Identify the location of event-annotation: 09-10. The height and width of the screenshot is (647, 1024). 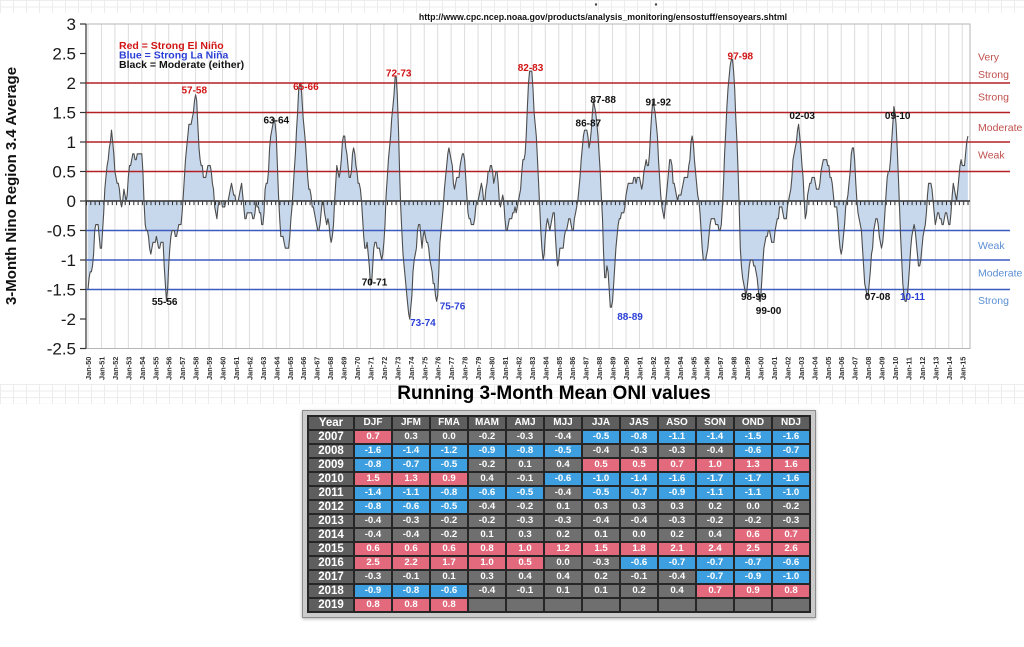
(898, 116).